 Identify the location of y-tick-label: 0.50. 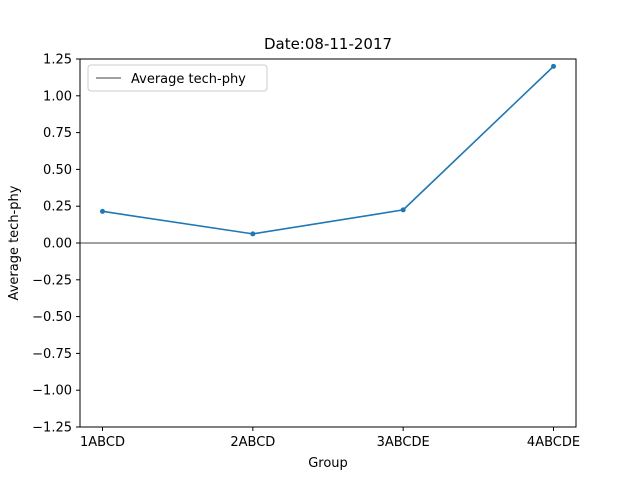
(57, 170).